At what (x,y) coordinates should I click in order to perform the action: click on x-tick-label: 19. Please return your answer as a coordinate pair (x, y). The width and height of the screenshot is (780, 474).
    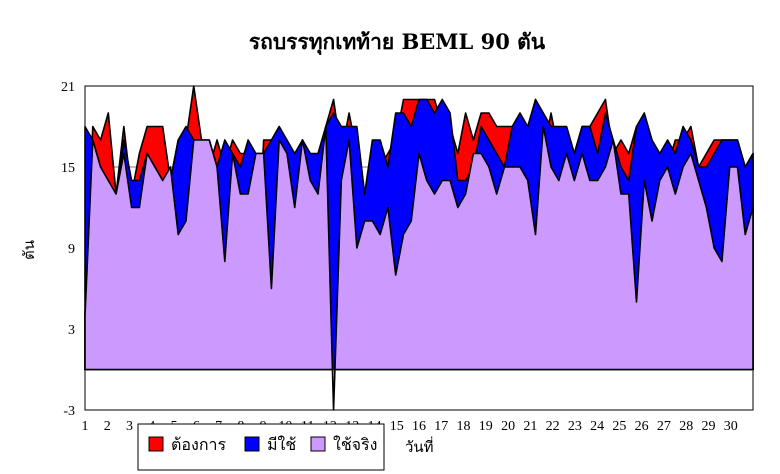
    Looking at the image, I should click on (486, 426).